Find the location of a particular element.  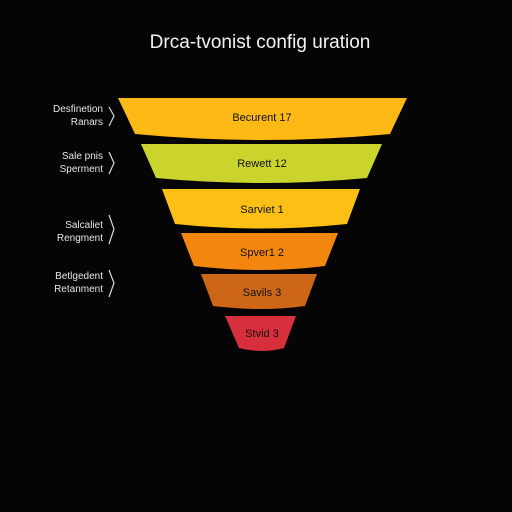

side-label-line: Ranars is located at coordinates (87, 122).